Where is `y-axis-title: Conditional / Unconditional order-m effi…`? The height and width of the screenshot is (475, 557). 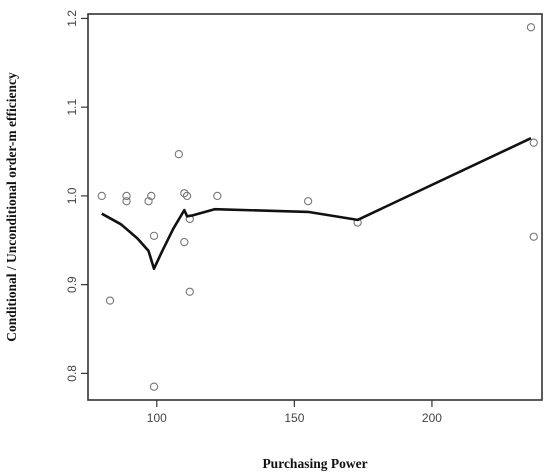
y-axis-title: Conditional / Unconditional order-m effi… is located at coordinates (11, 207).